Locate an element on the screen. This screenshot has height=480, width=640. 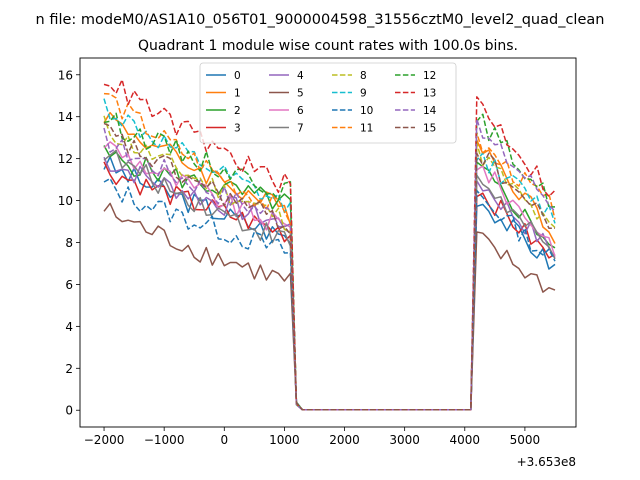
legend-label-10: 10 is located at coordinates (366, 111).